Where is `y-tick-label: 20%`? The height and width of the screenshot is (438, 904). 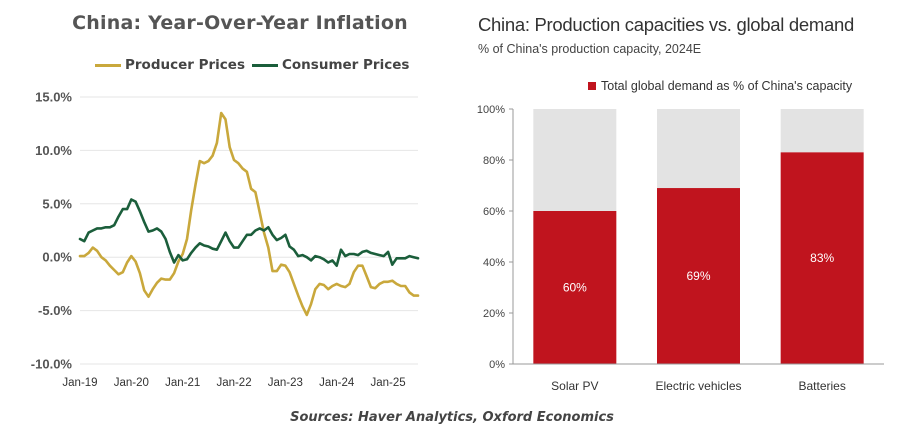
y-tick-label: 20% is located at coordinates (494, 314).